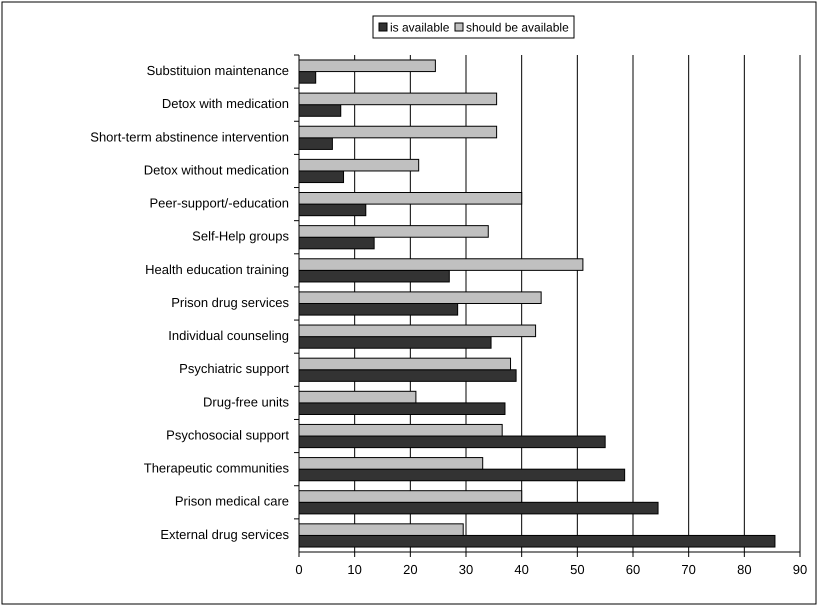 The image size is (818, 606). I want to click on y-tick-label: Detox without medication, so click(216, 170).